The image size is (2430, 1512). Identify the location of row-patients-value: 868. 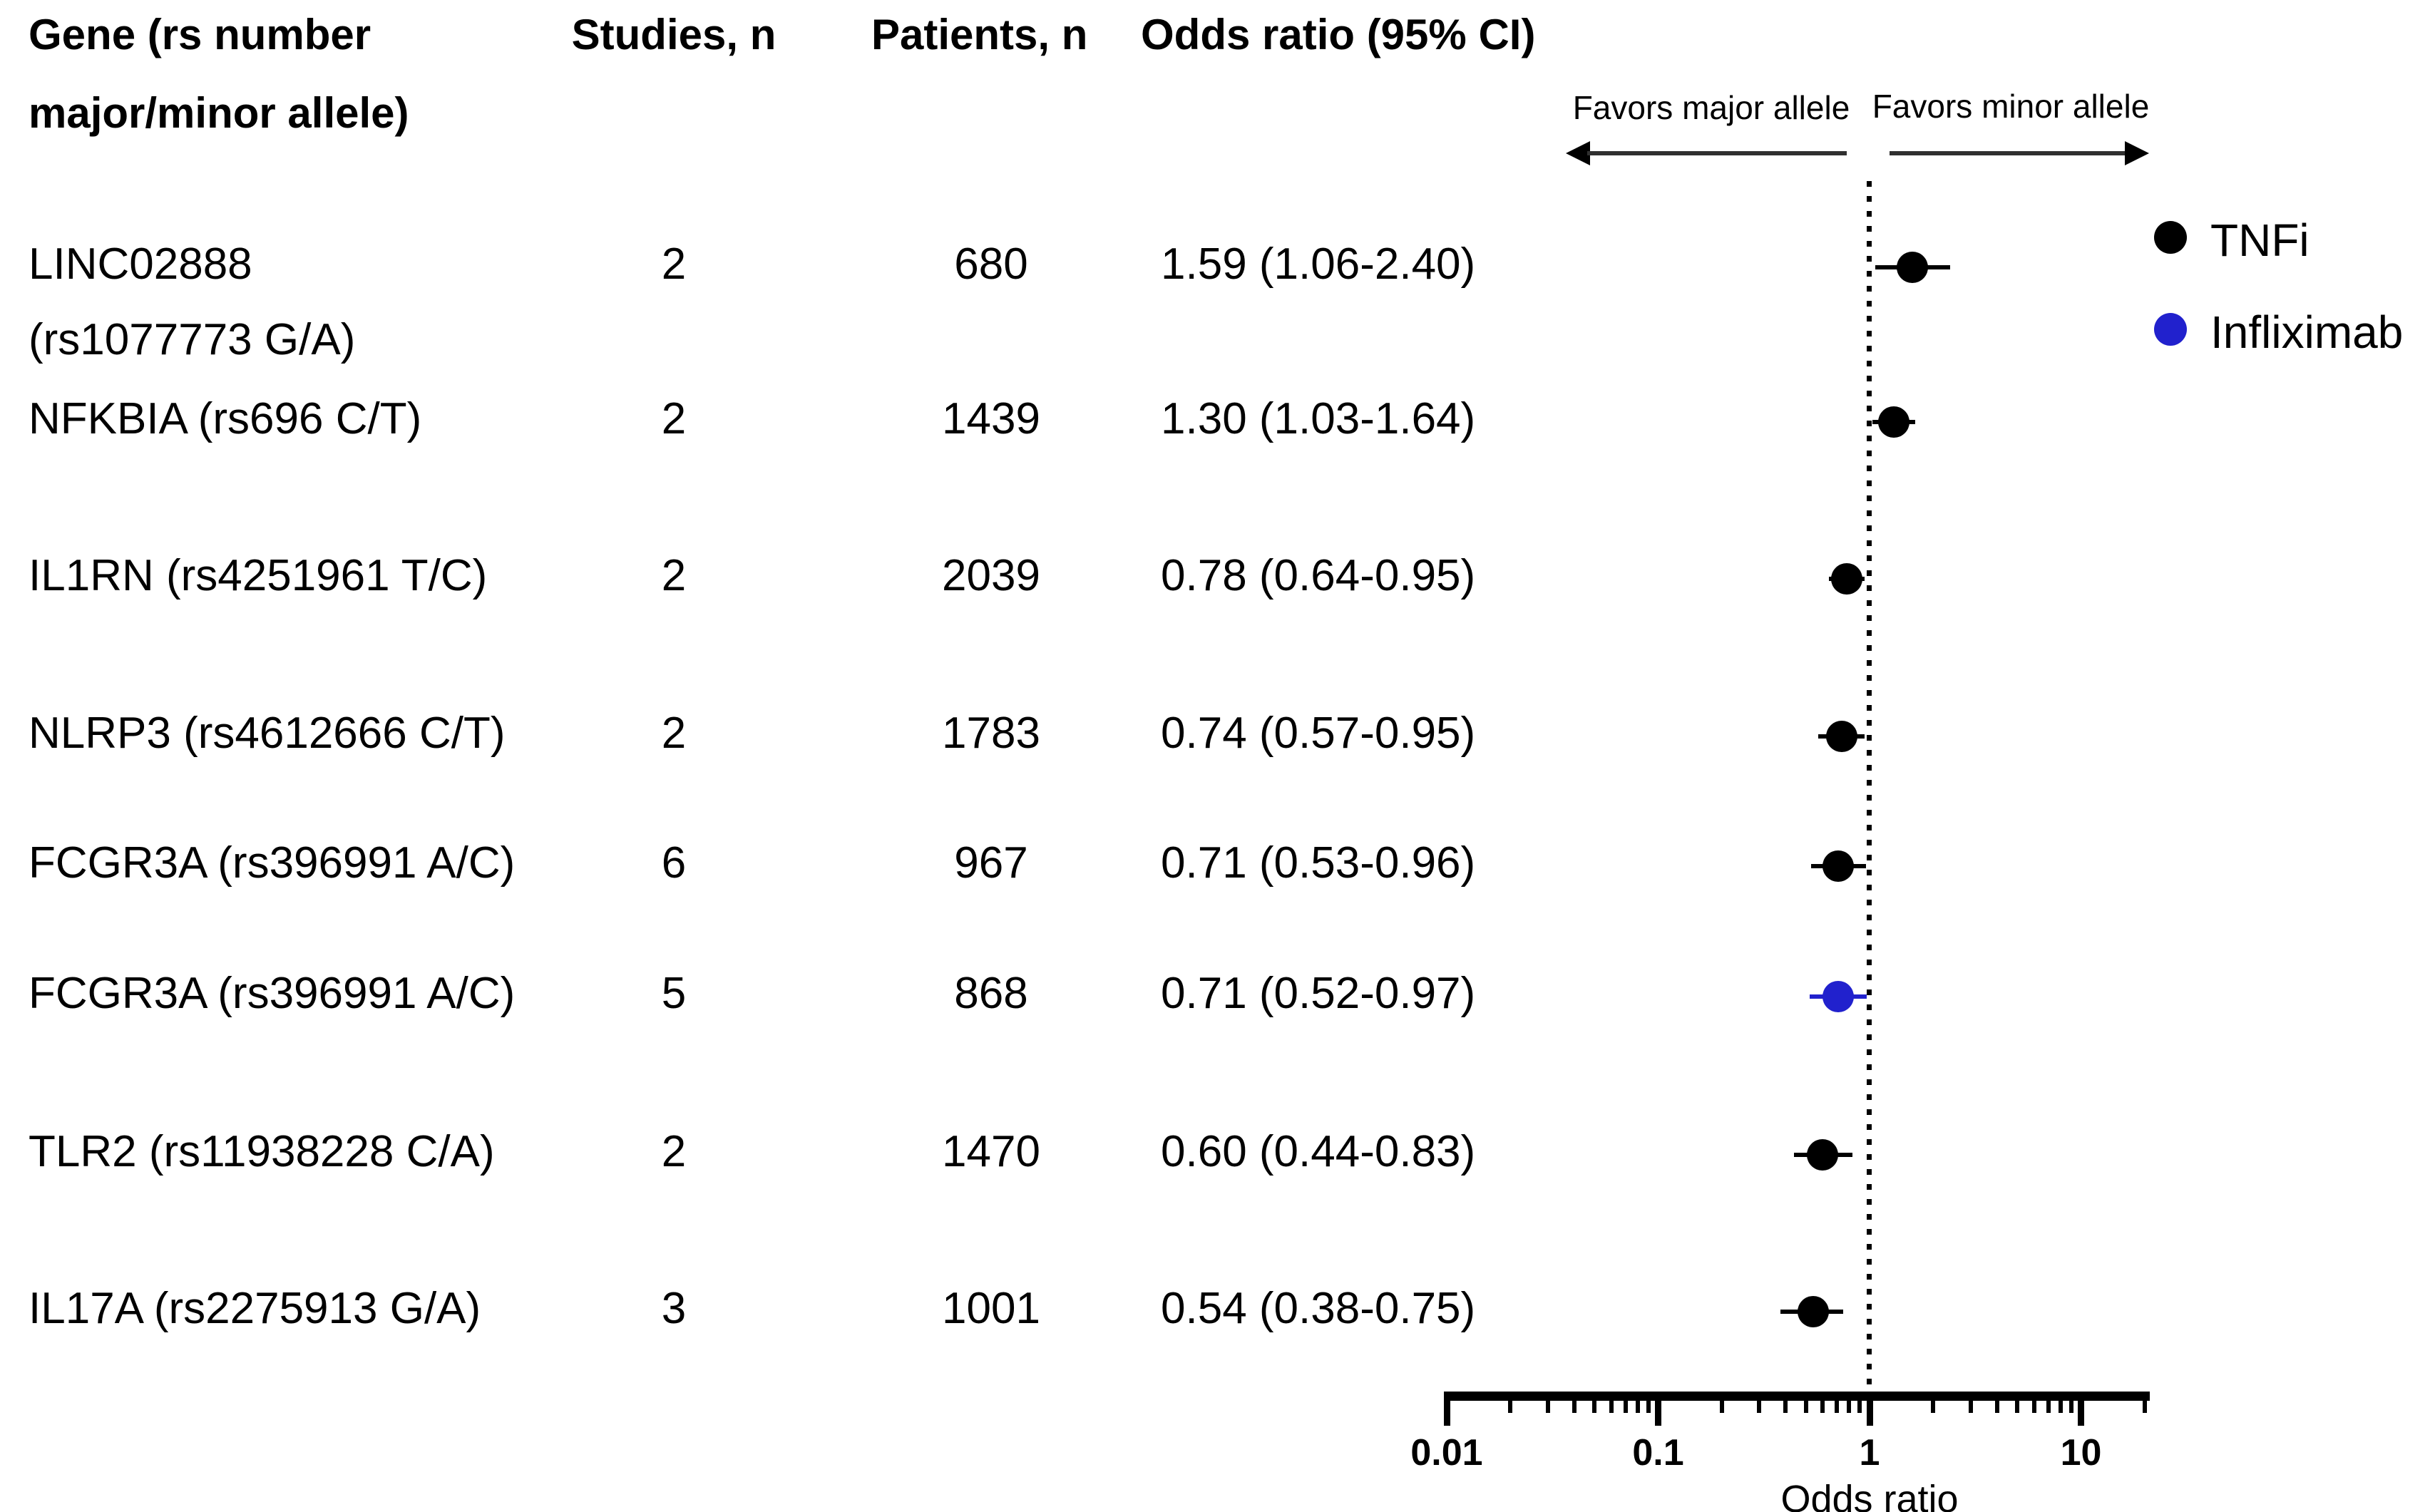
(991, 993).